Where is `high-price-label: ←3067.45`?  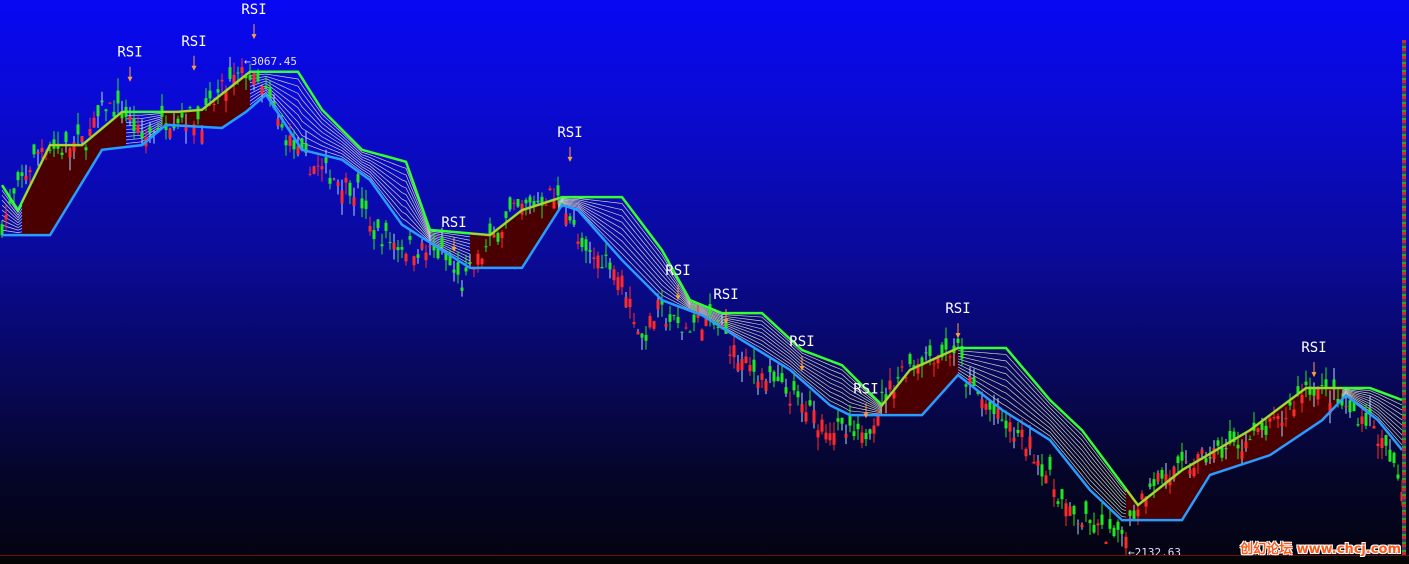 high-price-label: ←3067.45 is located at coordinates (270, 61).